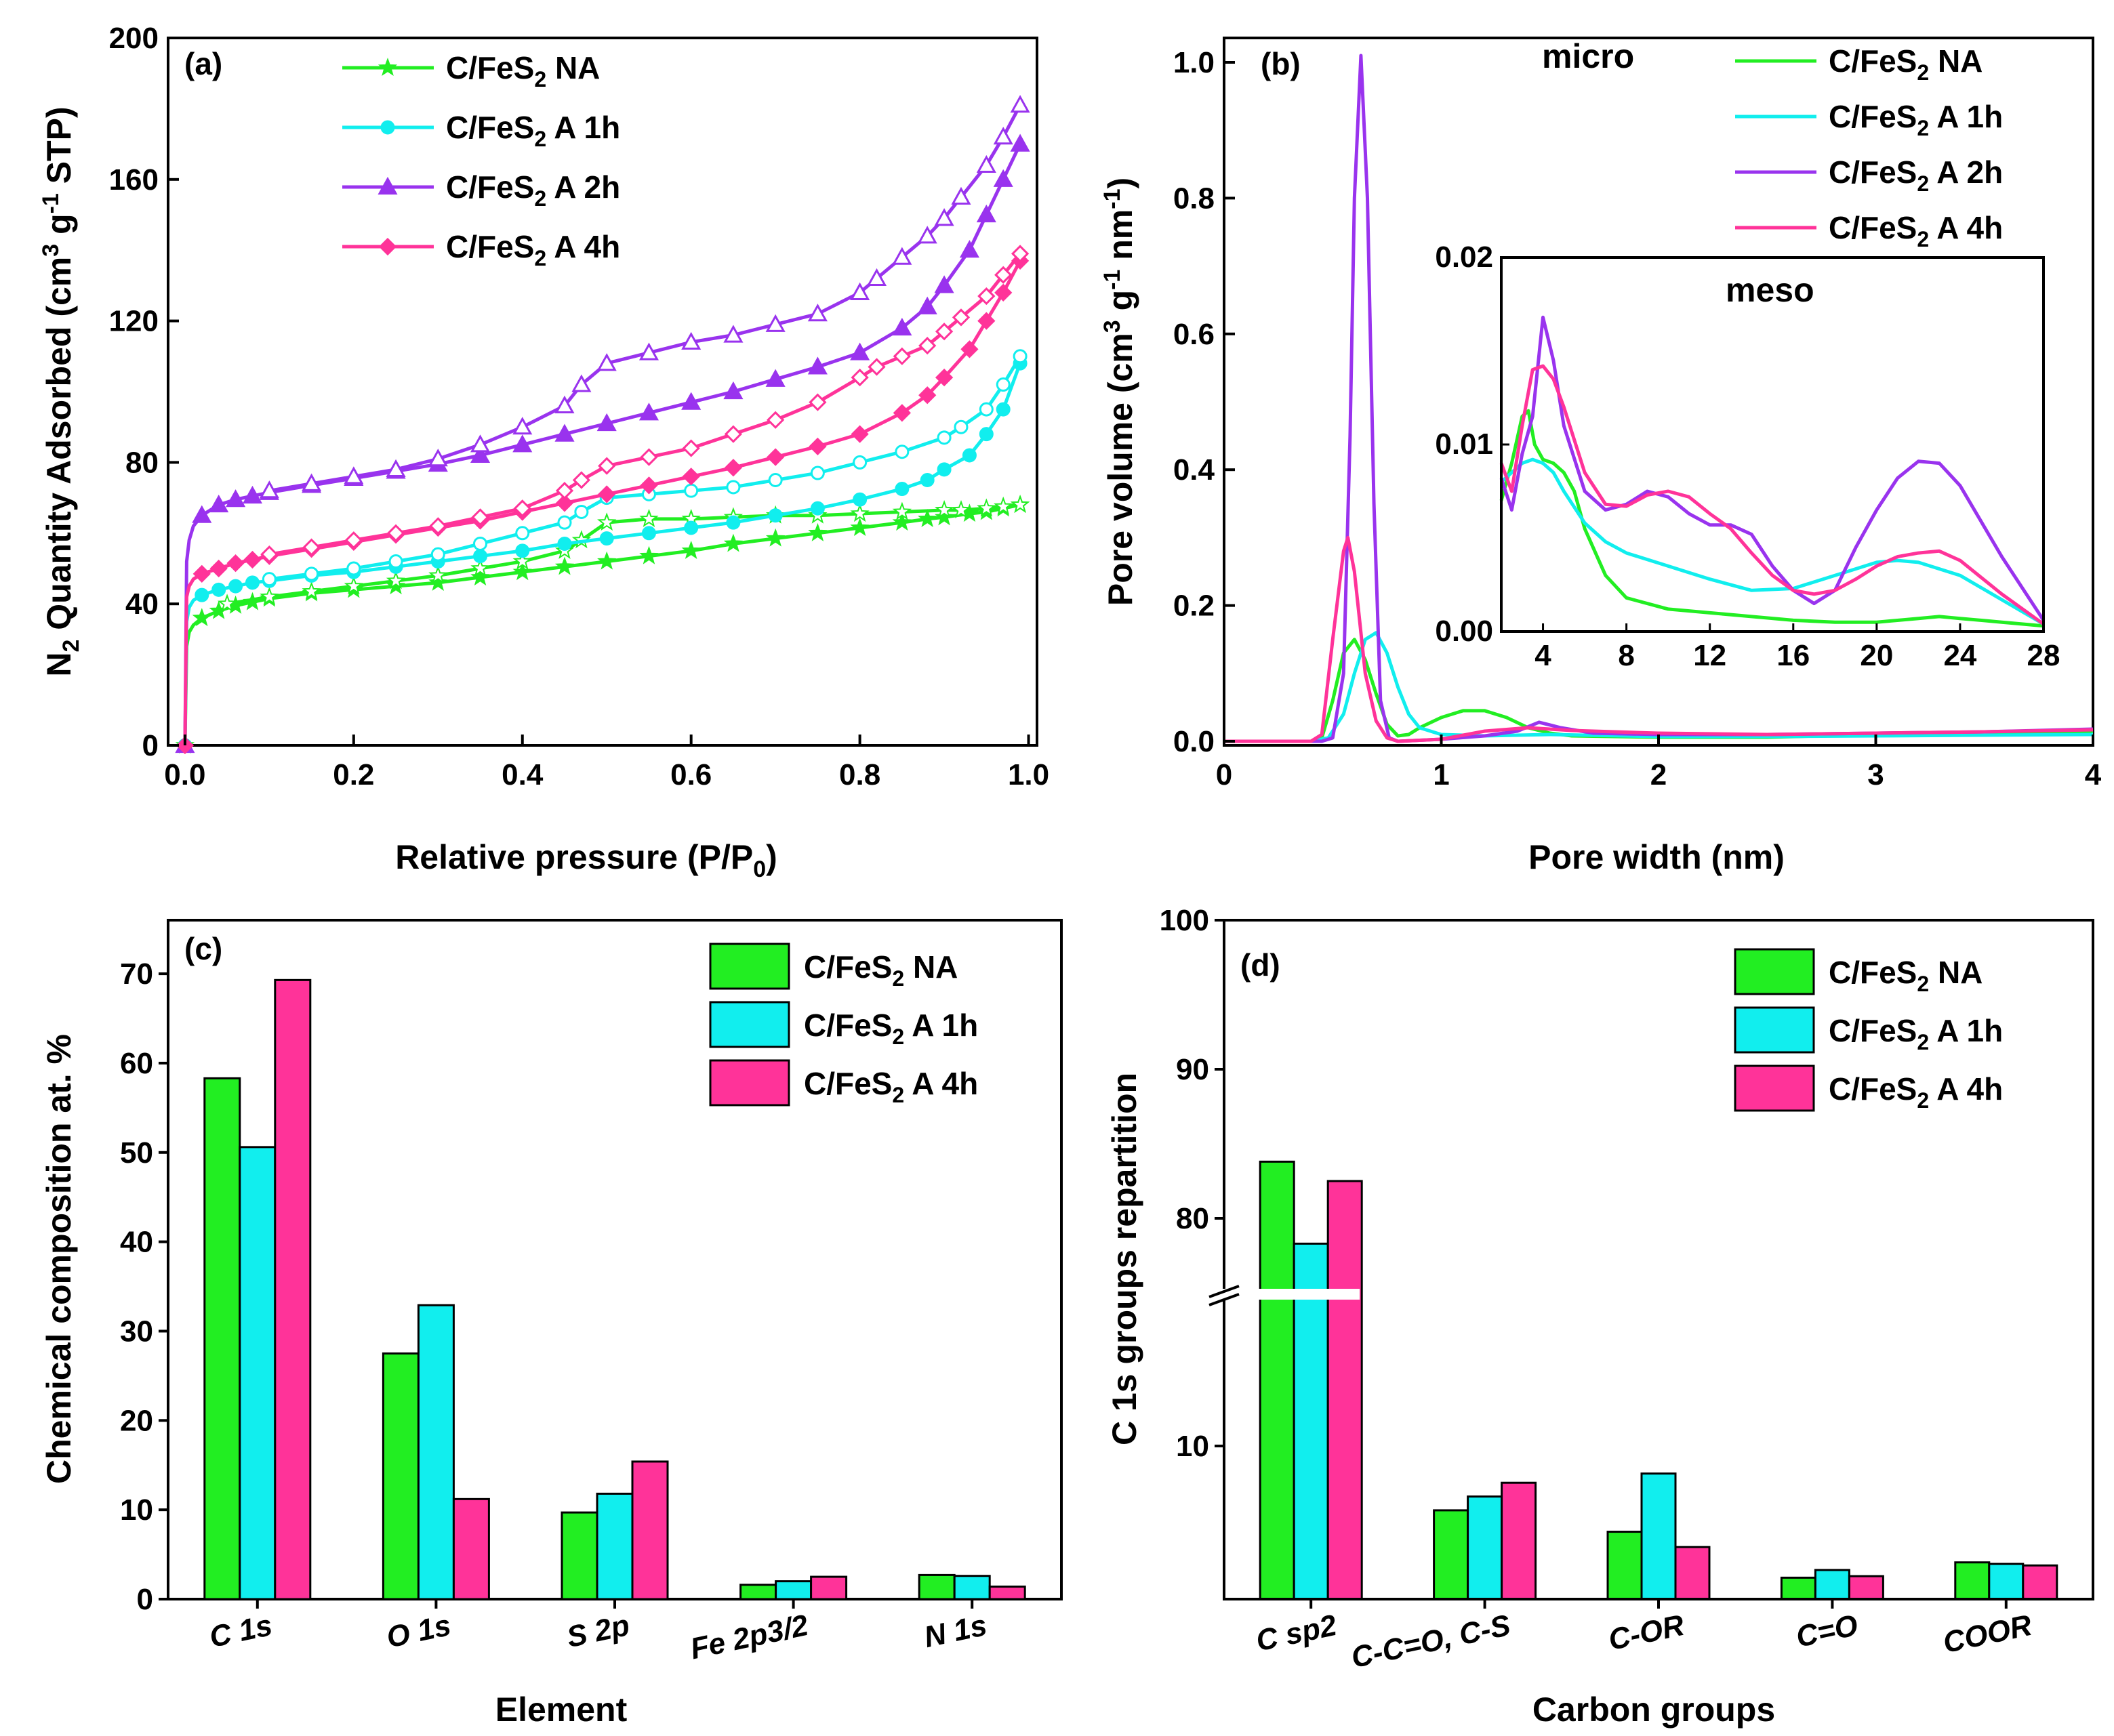 Image resolution: width=2114 pixels, height=1736 pixels. Describe the element at coordinates (1646, 1633) in the screenshot. I see `category-label: C-OR` at that location.